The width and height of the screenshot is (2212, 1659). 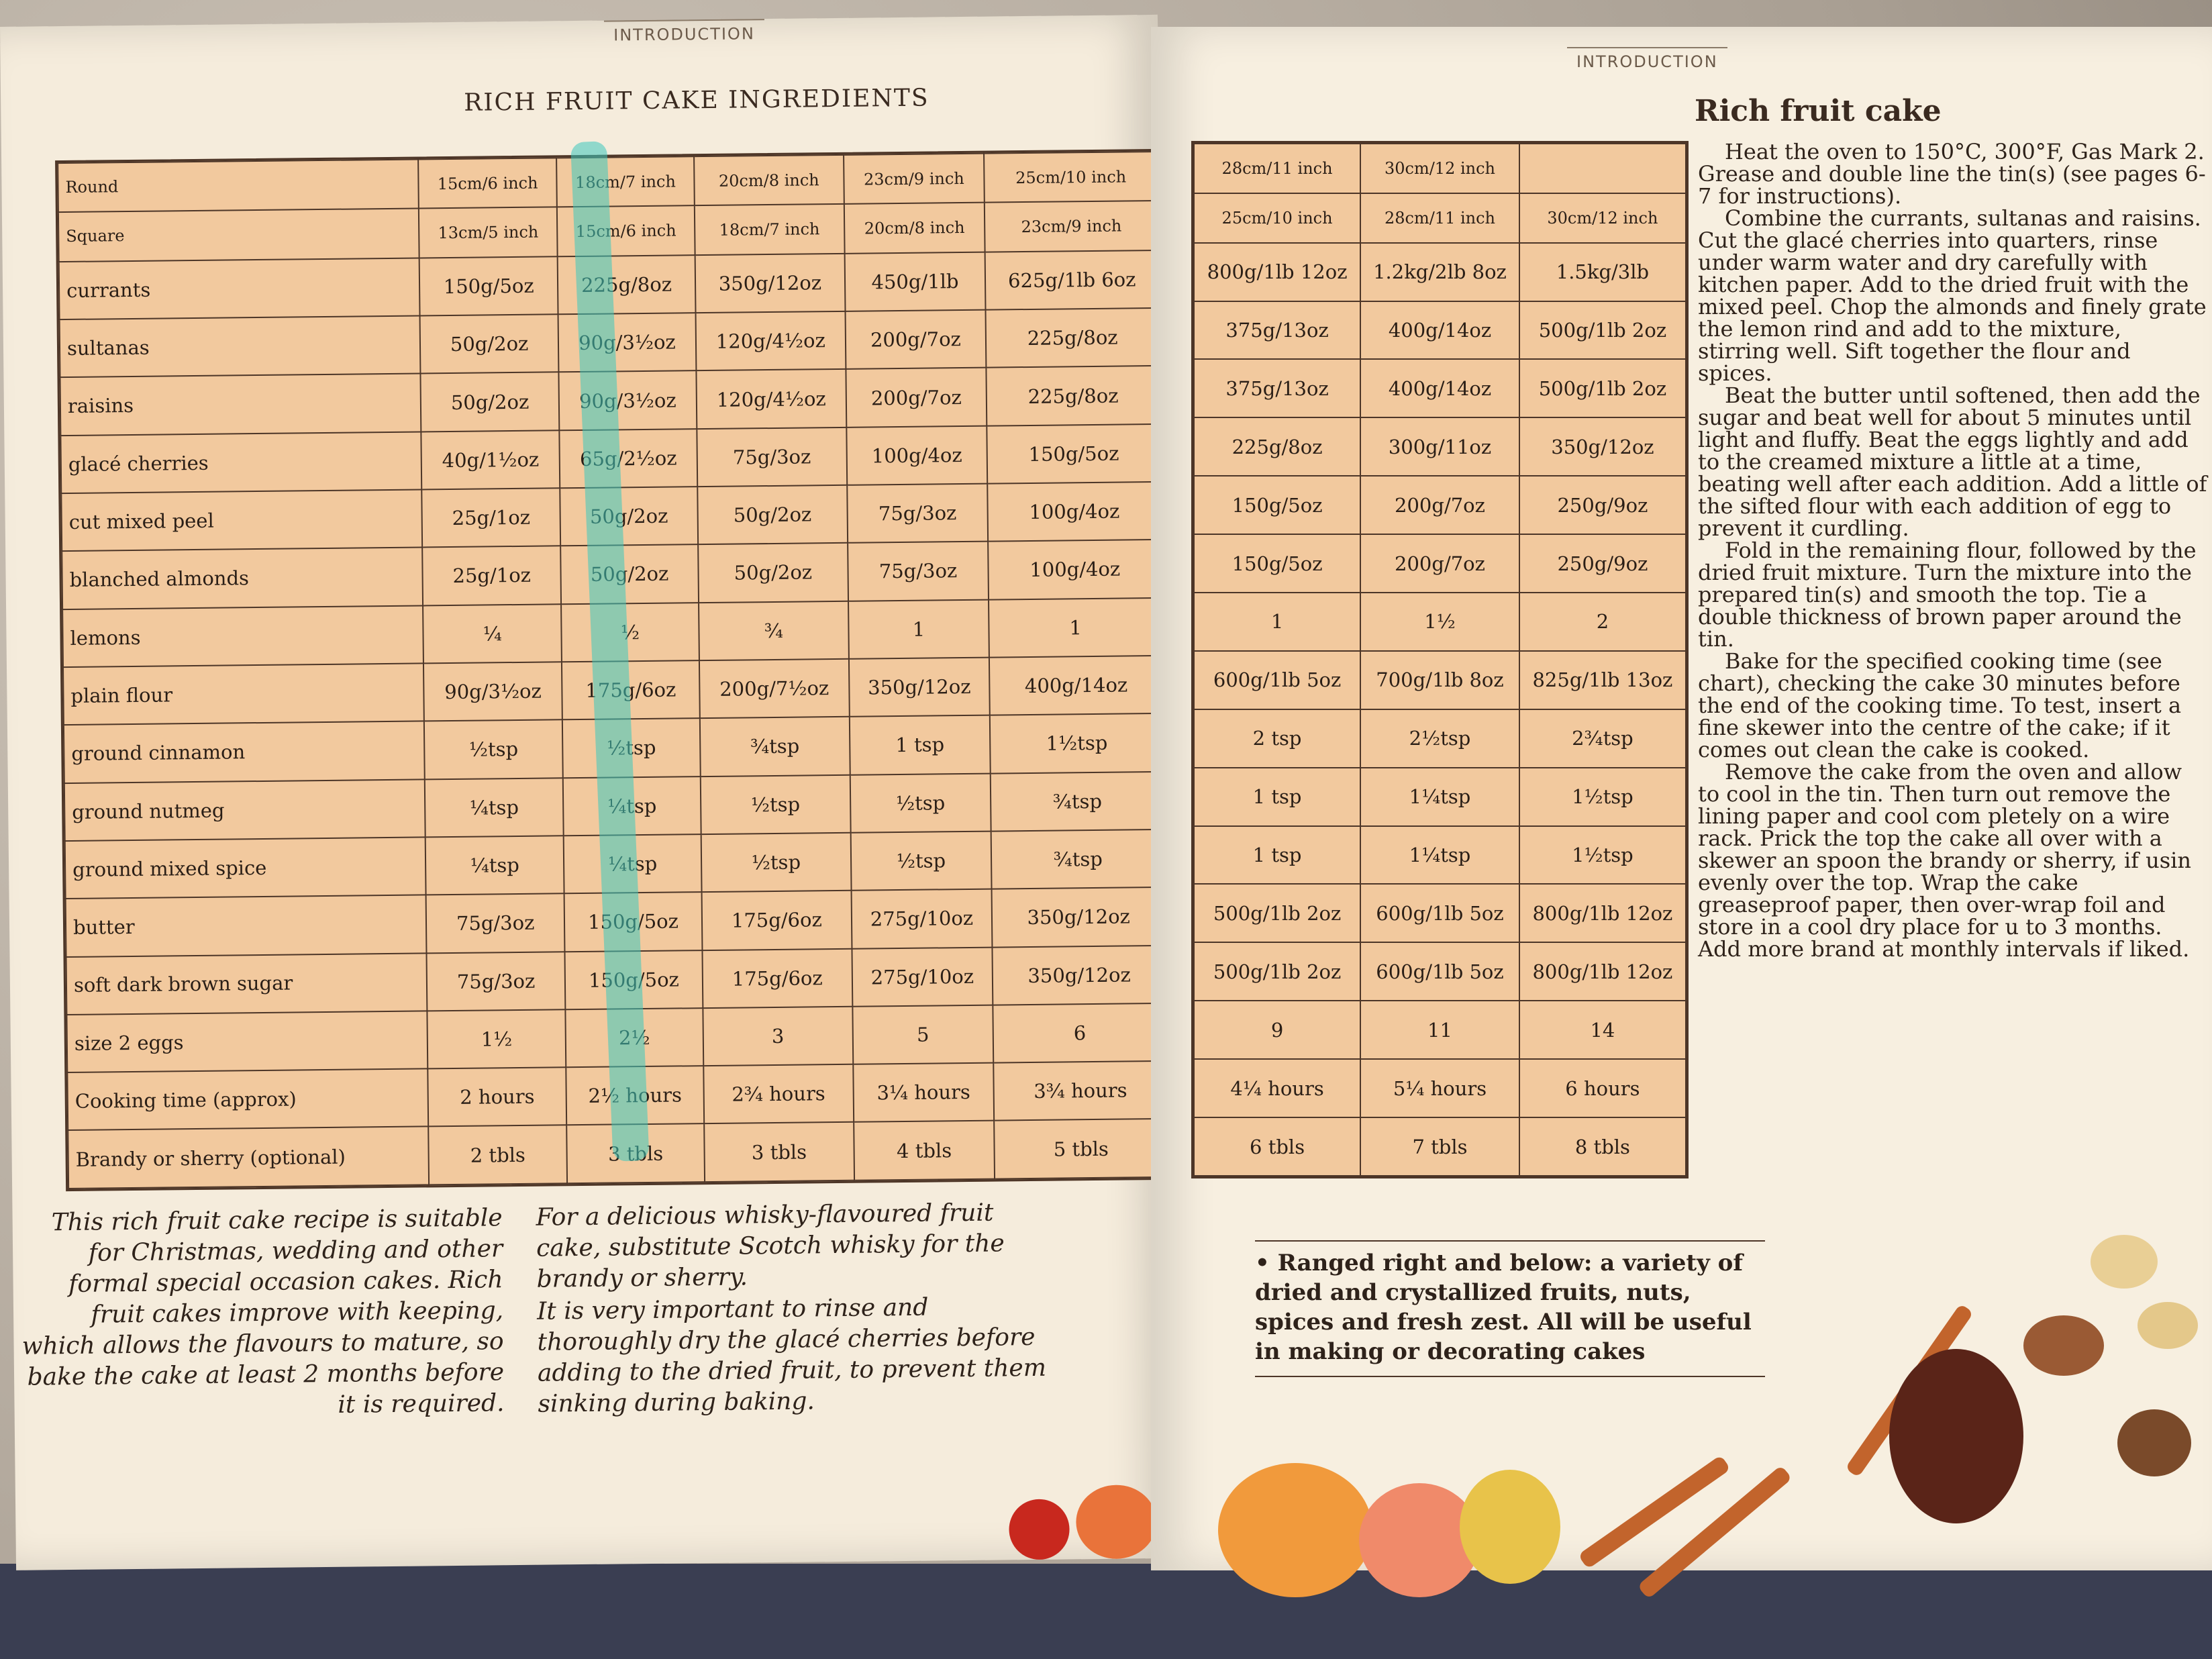 What do you see at coordinates (247, 983) in the screenshot?
I see `row-label: soft dark brown sugar` at bounding box center [247, 983].